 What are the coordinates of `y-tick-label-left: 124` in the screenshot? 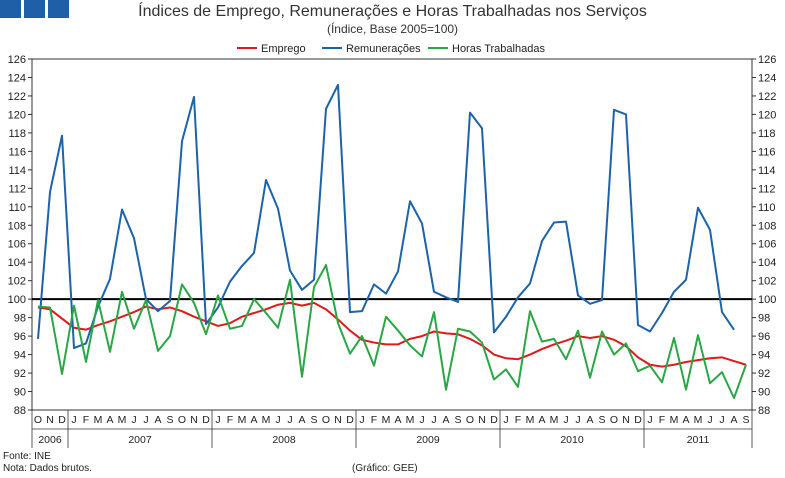 It's located at (17, 78).